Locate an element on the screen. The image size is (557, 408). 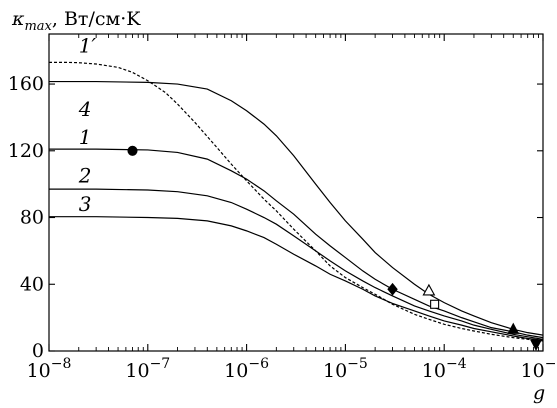
y-axis-title: κmax, Вт/см·K is located at coordinates (76, 21).